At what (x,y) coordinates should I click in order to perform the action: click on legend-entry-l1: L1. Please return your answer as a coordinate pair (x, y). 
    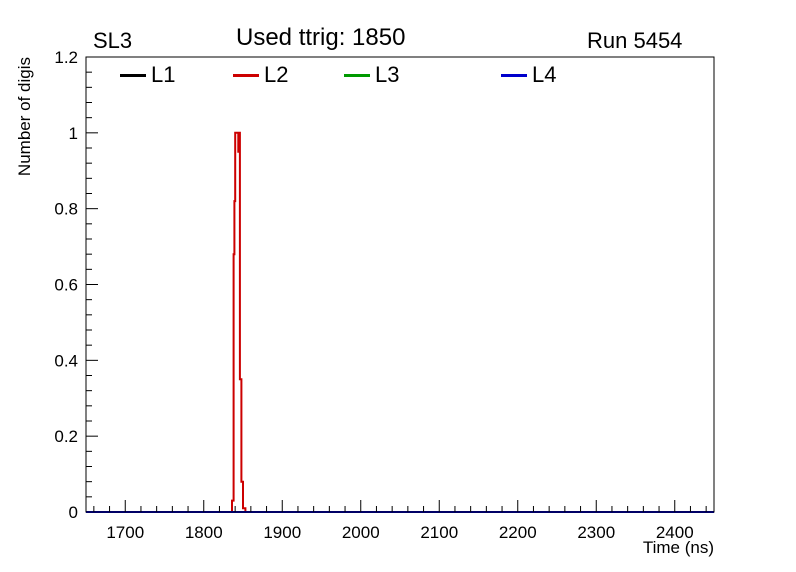
    Looking at the image, I should click on (147, 75).